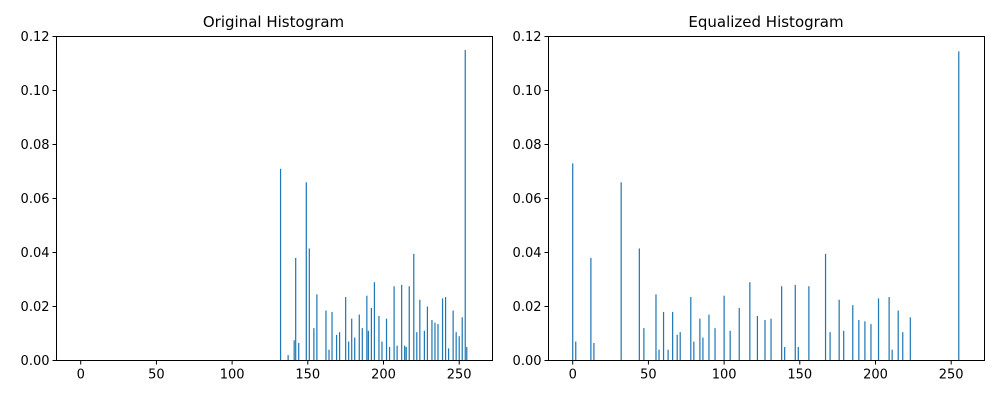 The height and width of the screenshot is (400, 1000). Describe the element at coordinates (373, 205) in the screenshot. I see `bars-original` at that location.